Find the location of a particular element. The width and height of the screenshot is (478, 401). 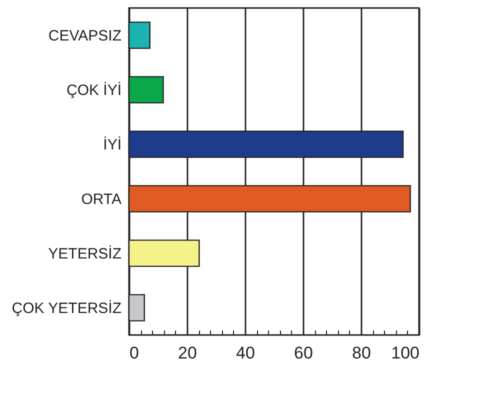

x-tick-label: 20 is located at coordinates (187, 353).